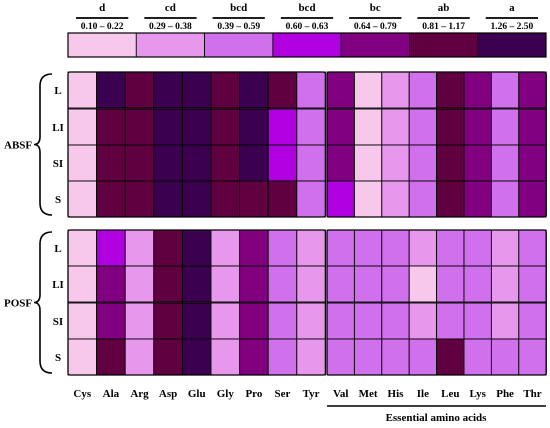 This screenshot has width=550, height=428. I want to click on left-cell-r2-c2, so click(139, 163).